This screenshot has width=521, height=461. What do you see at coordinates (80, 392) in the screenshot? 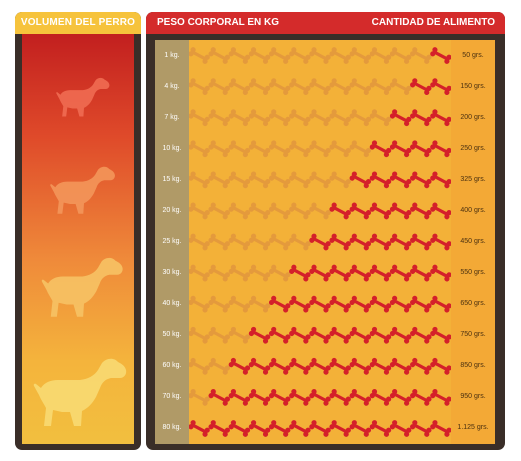
I see `giant-dog-icon` at bounding box center [80, 392].